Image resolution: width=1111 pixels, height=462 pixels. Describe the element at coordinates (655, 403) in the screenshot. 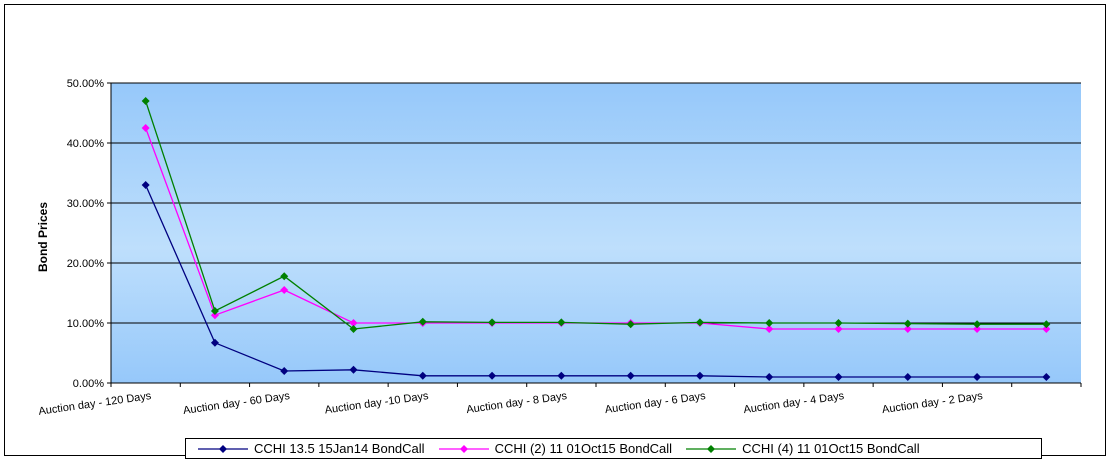

I see `x-tick-label: Auction day - 6 Days` at that location.